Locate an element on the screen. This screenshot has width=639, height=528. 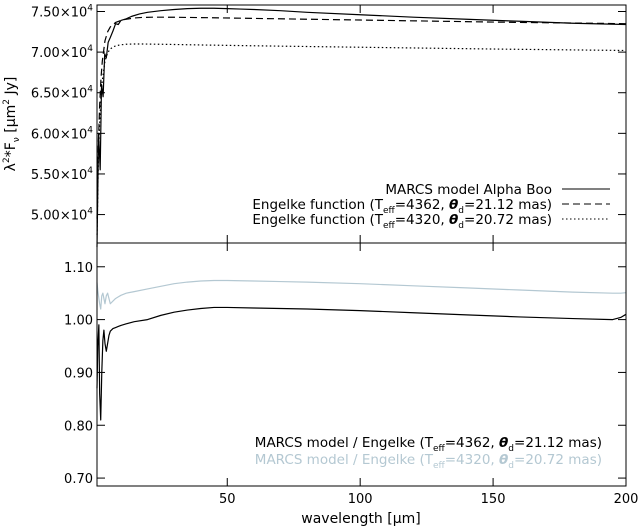
top-y-tick-label-4: 6.50×10⁴ is located at coordinates (62, 93).